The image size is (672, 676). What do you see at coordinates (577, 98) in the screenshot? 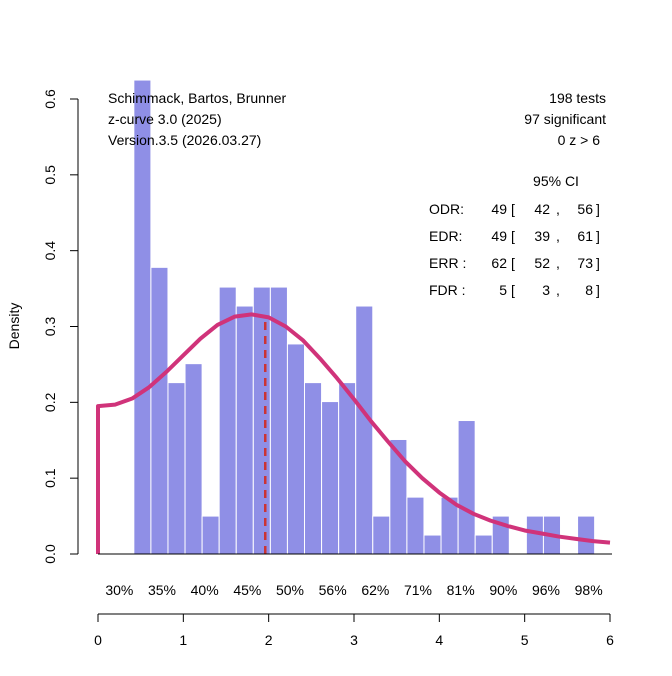
I see `annotation-right: 198 tests` at bounding box center [577, 98].